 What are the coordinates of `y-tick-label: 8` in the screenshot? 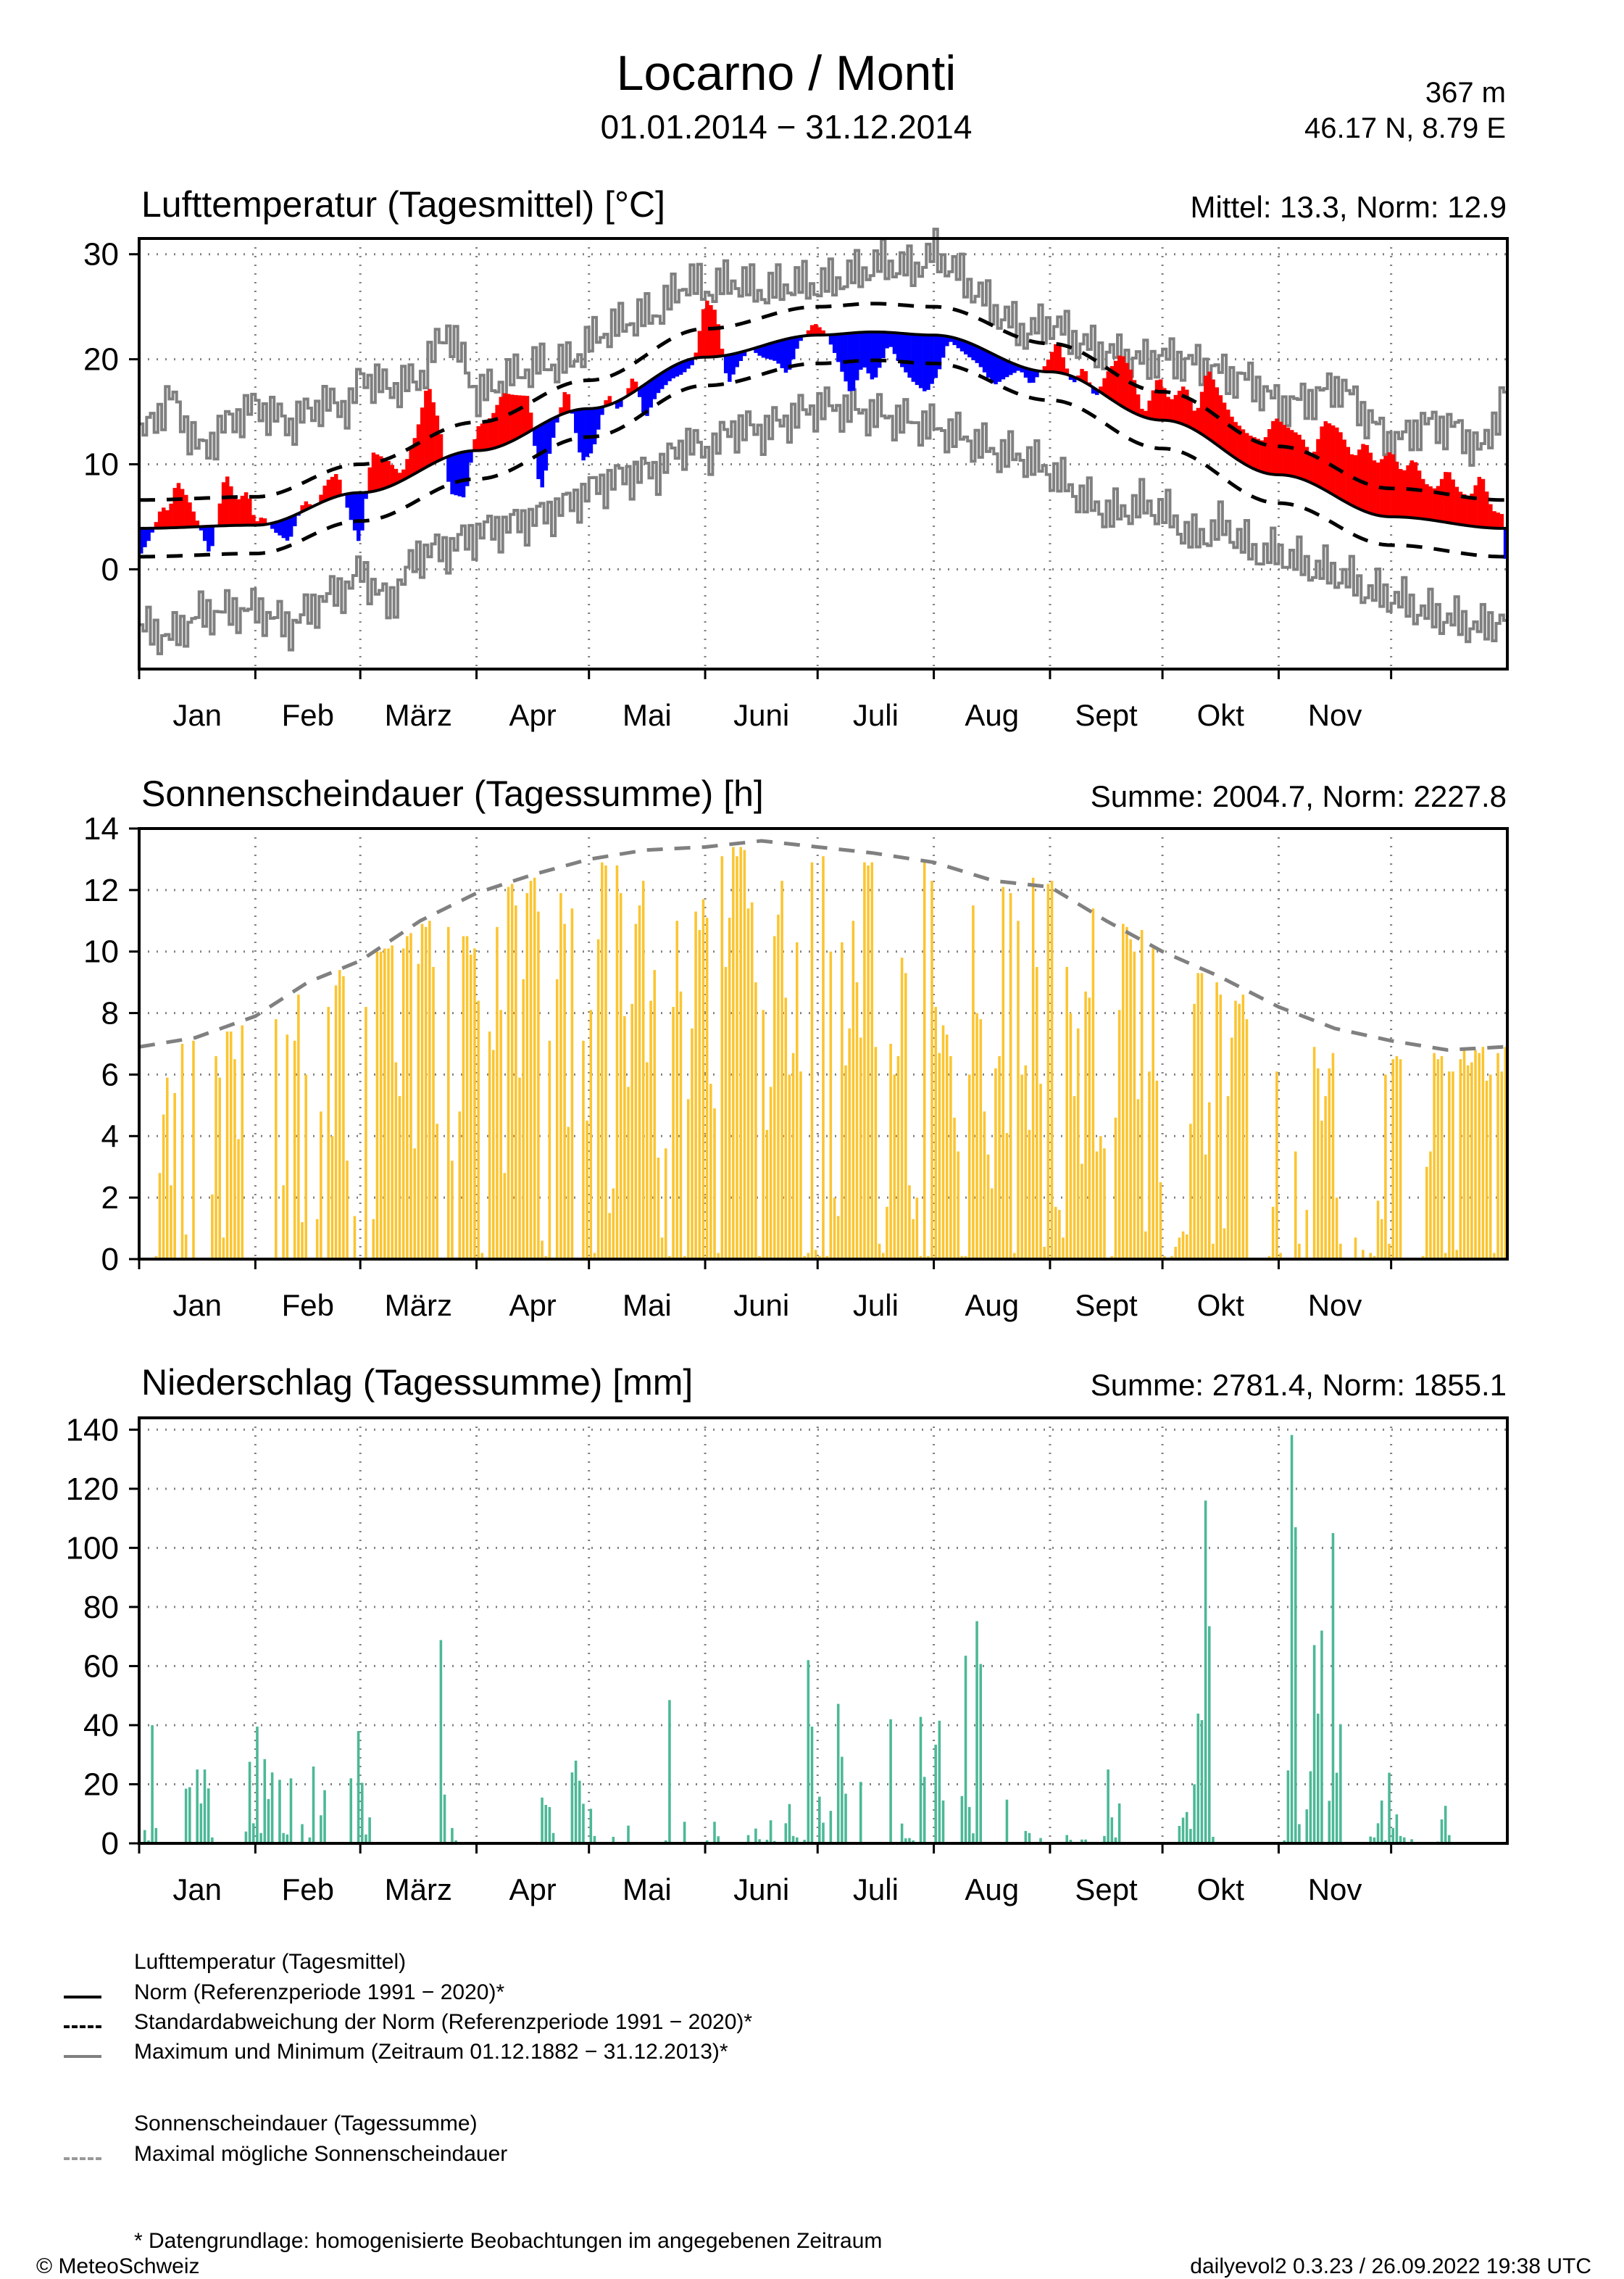 It's located at (110, 1014).